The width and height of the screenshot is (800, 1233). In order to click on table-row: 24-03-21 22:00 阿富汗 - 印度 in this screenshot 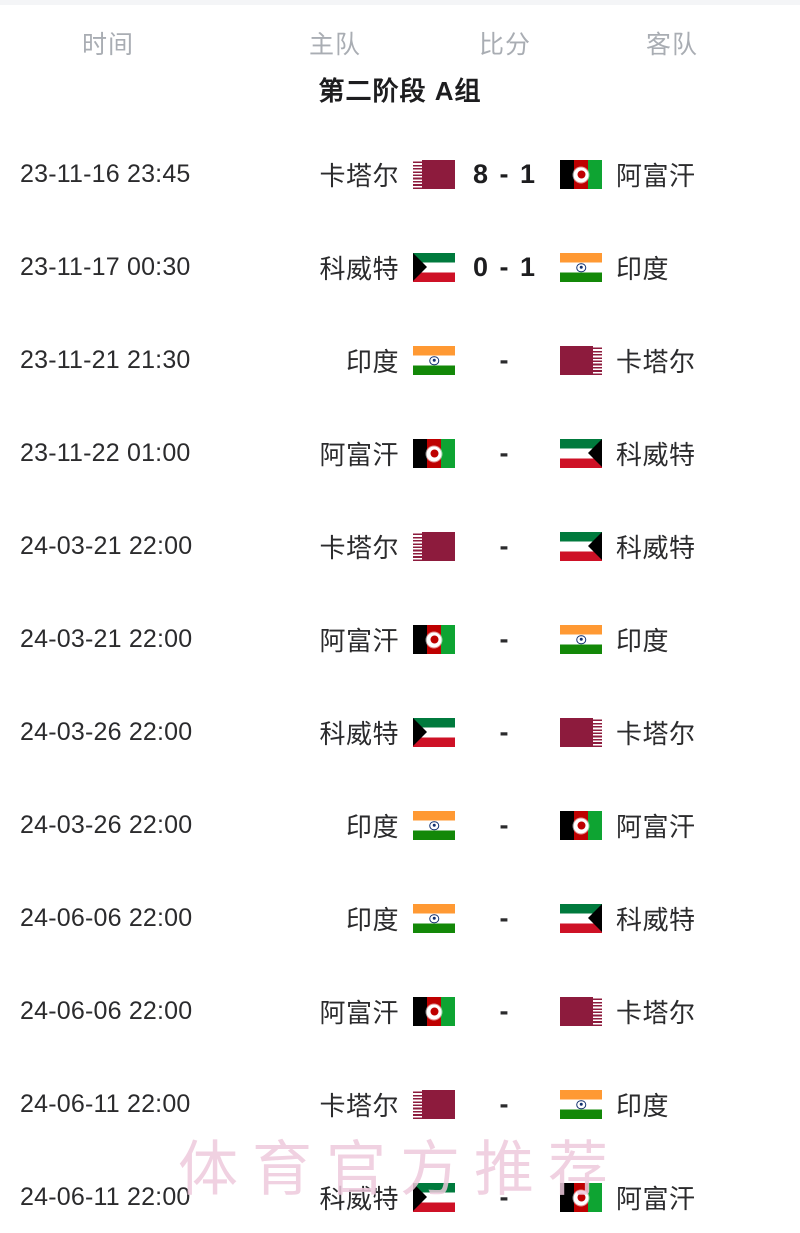, I will do `click(400, 639)`.